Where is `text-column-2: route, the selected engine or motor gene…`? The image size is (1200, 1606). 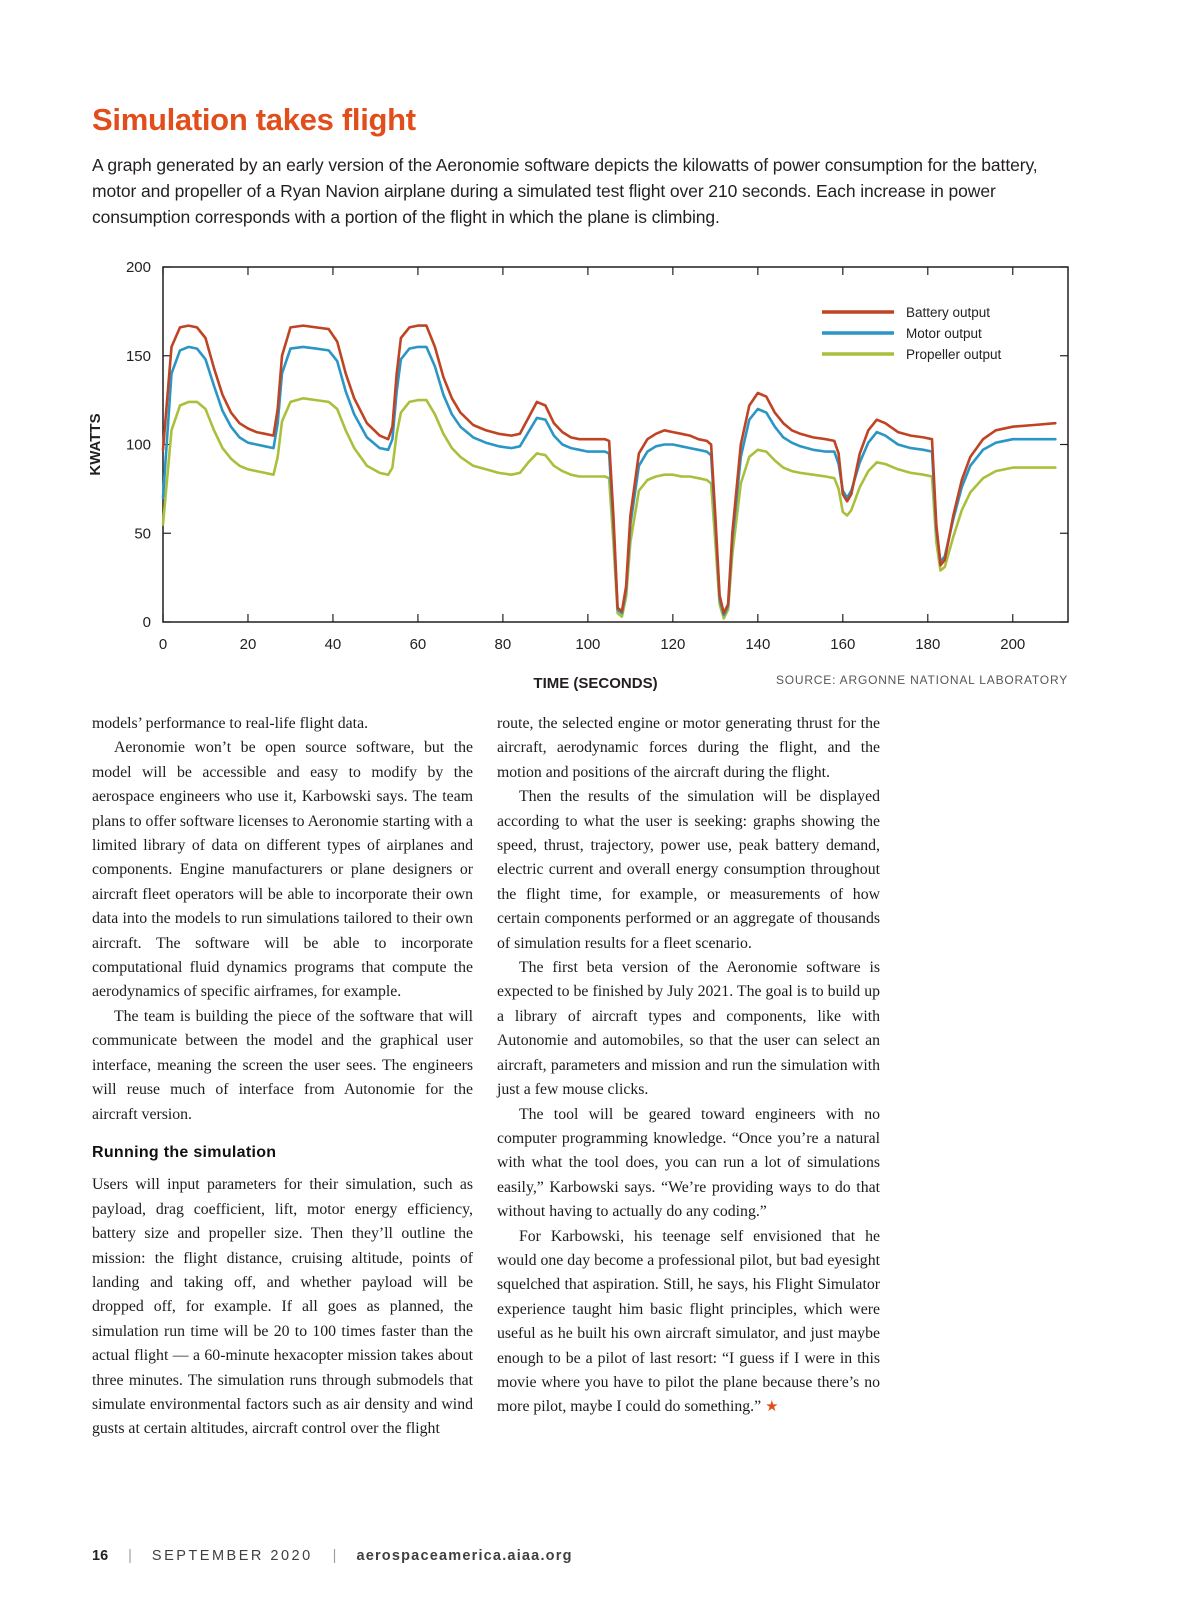
text-column-2: route, the selected engine or motor gene… is located at coordinates (688, 1066).